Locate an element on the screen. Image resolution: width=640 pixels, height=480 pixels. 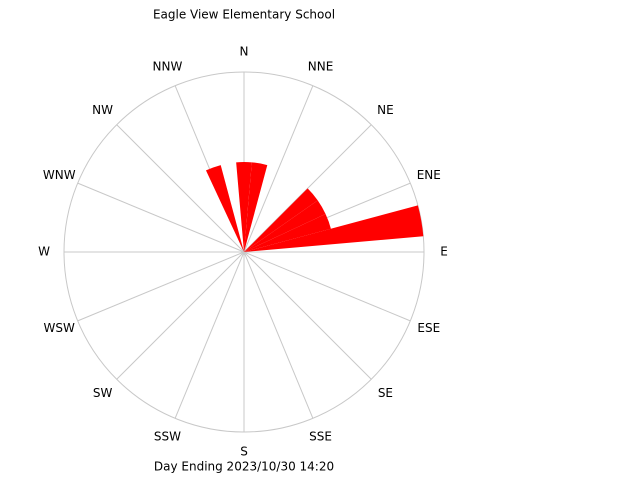
direction-label: N is located at coordinates (244, 52).